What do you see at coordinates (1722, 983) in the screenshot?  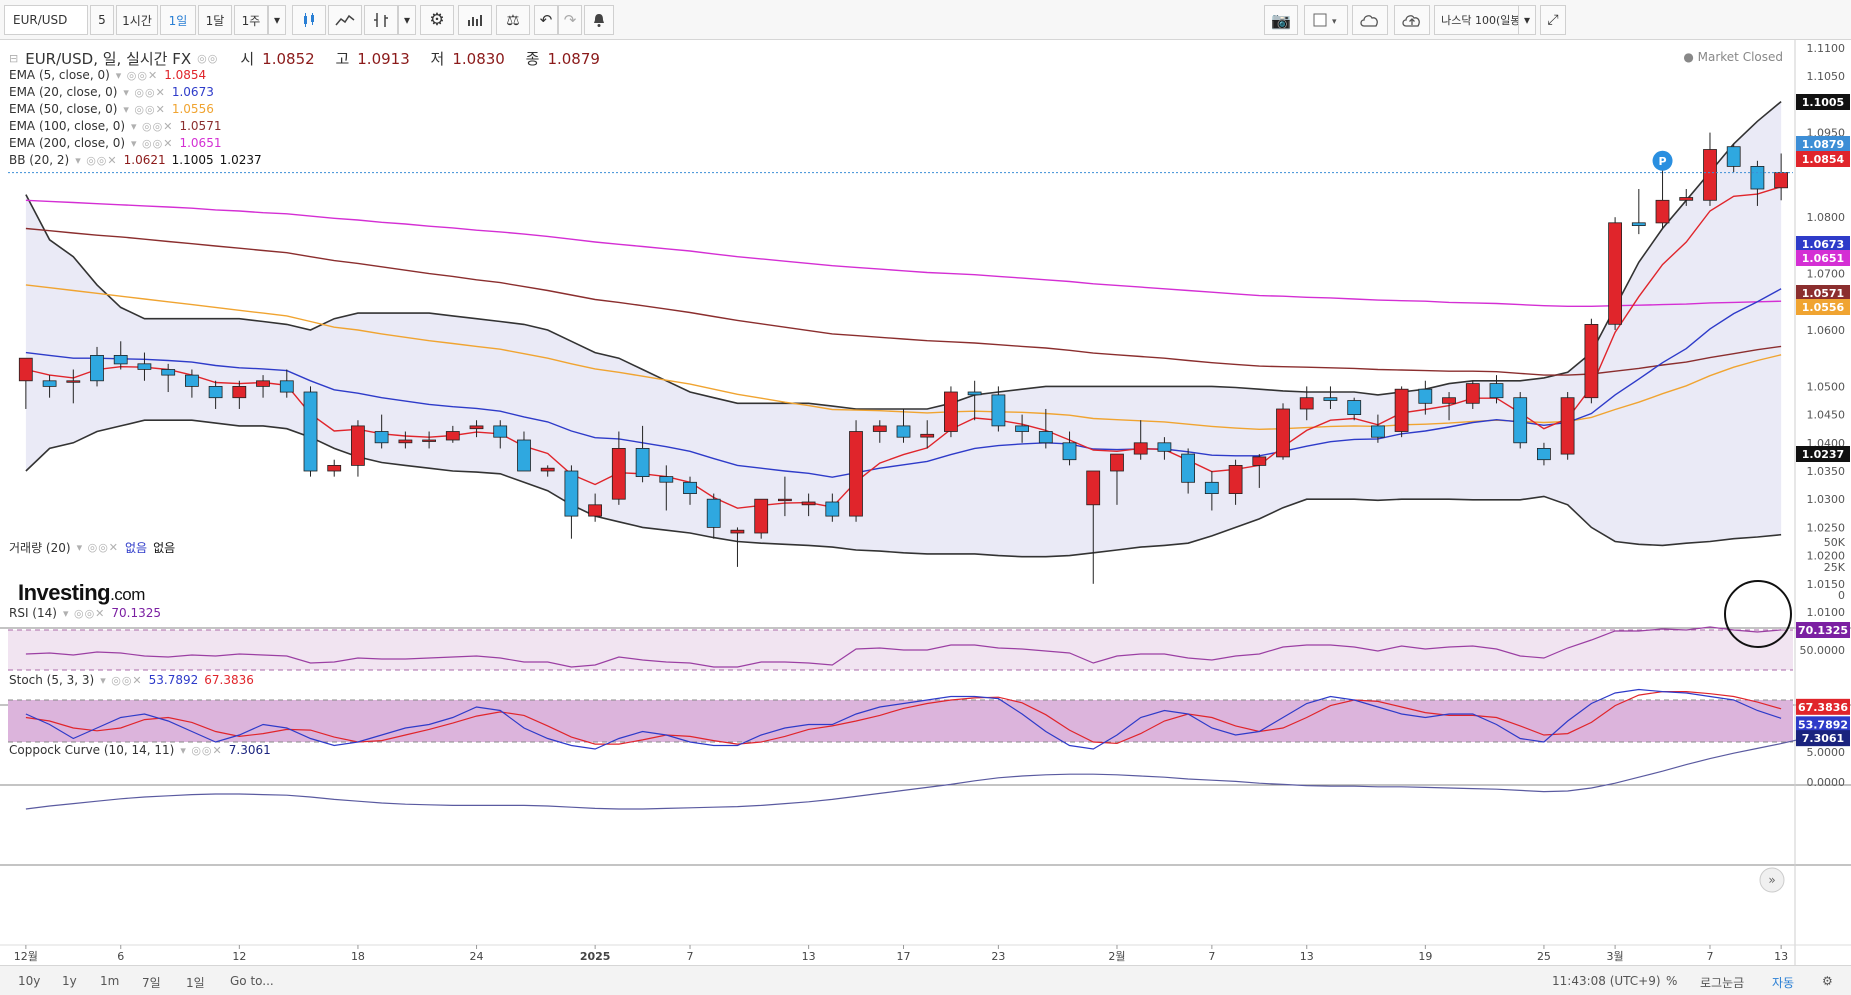 I see `log-scale-toggle: 로그눈금` at bounding box center [1722, 983].